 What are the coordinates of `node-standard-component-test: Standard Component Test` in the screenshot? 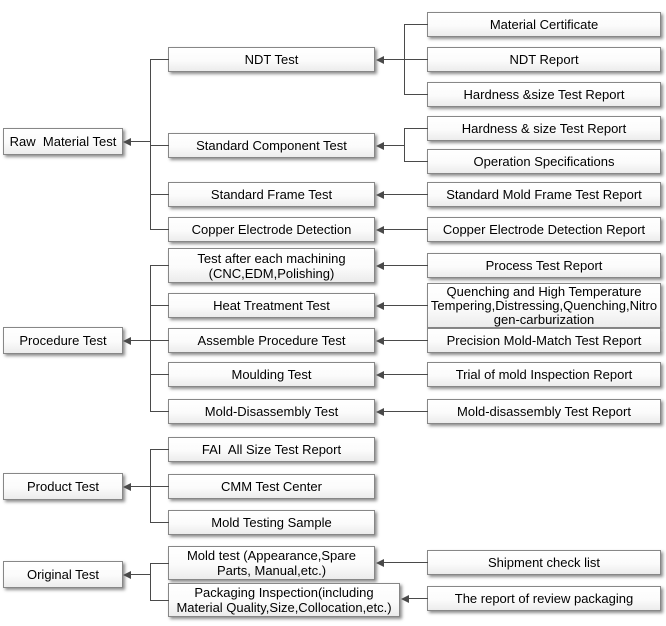 It's located at (271, 145).